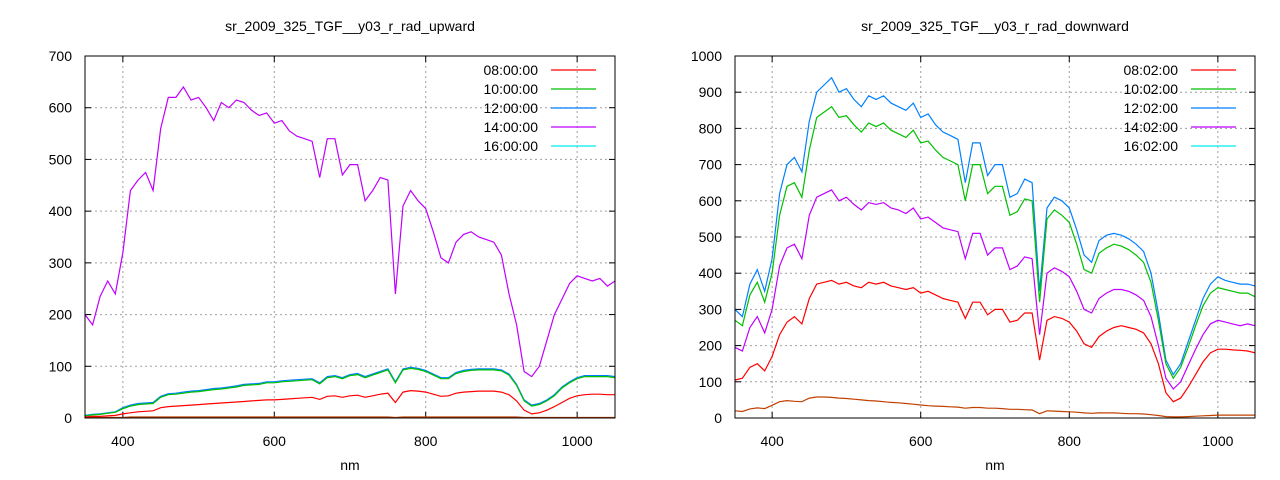 The width and height of the screenshot is (1280, 480). Describe the element at coordinates (711, 92) in the screenshot. I see `y-tick-label: 900` at that location.